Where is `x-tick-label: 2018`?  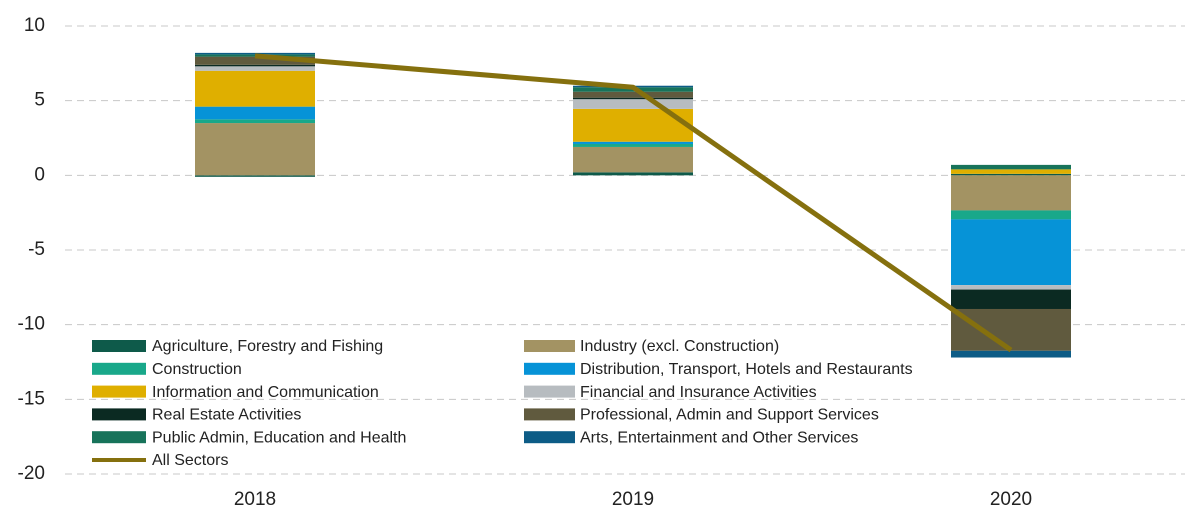 x-tick-label: 2018 is located at coordinates (255, 499).